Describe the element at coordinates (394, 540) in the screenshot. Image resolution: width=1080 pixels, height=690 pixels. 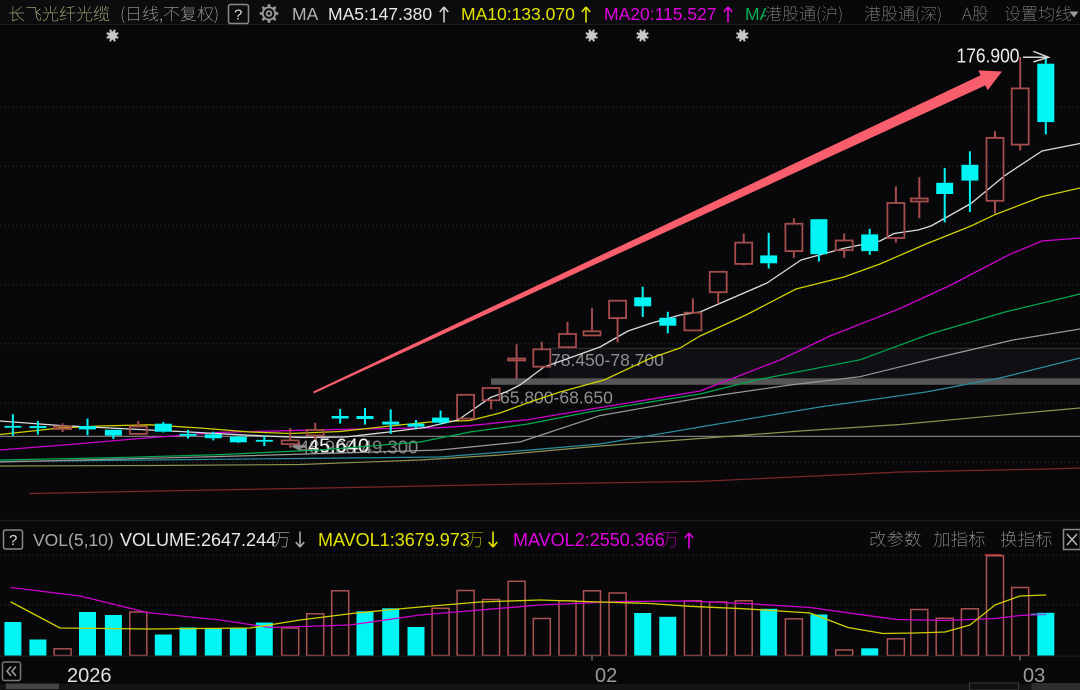
I see `svg-text: MAVOL1:3679.973` at that location.